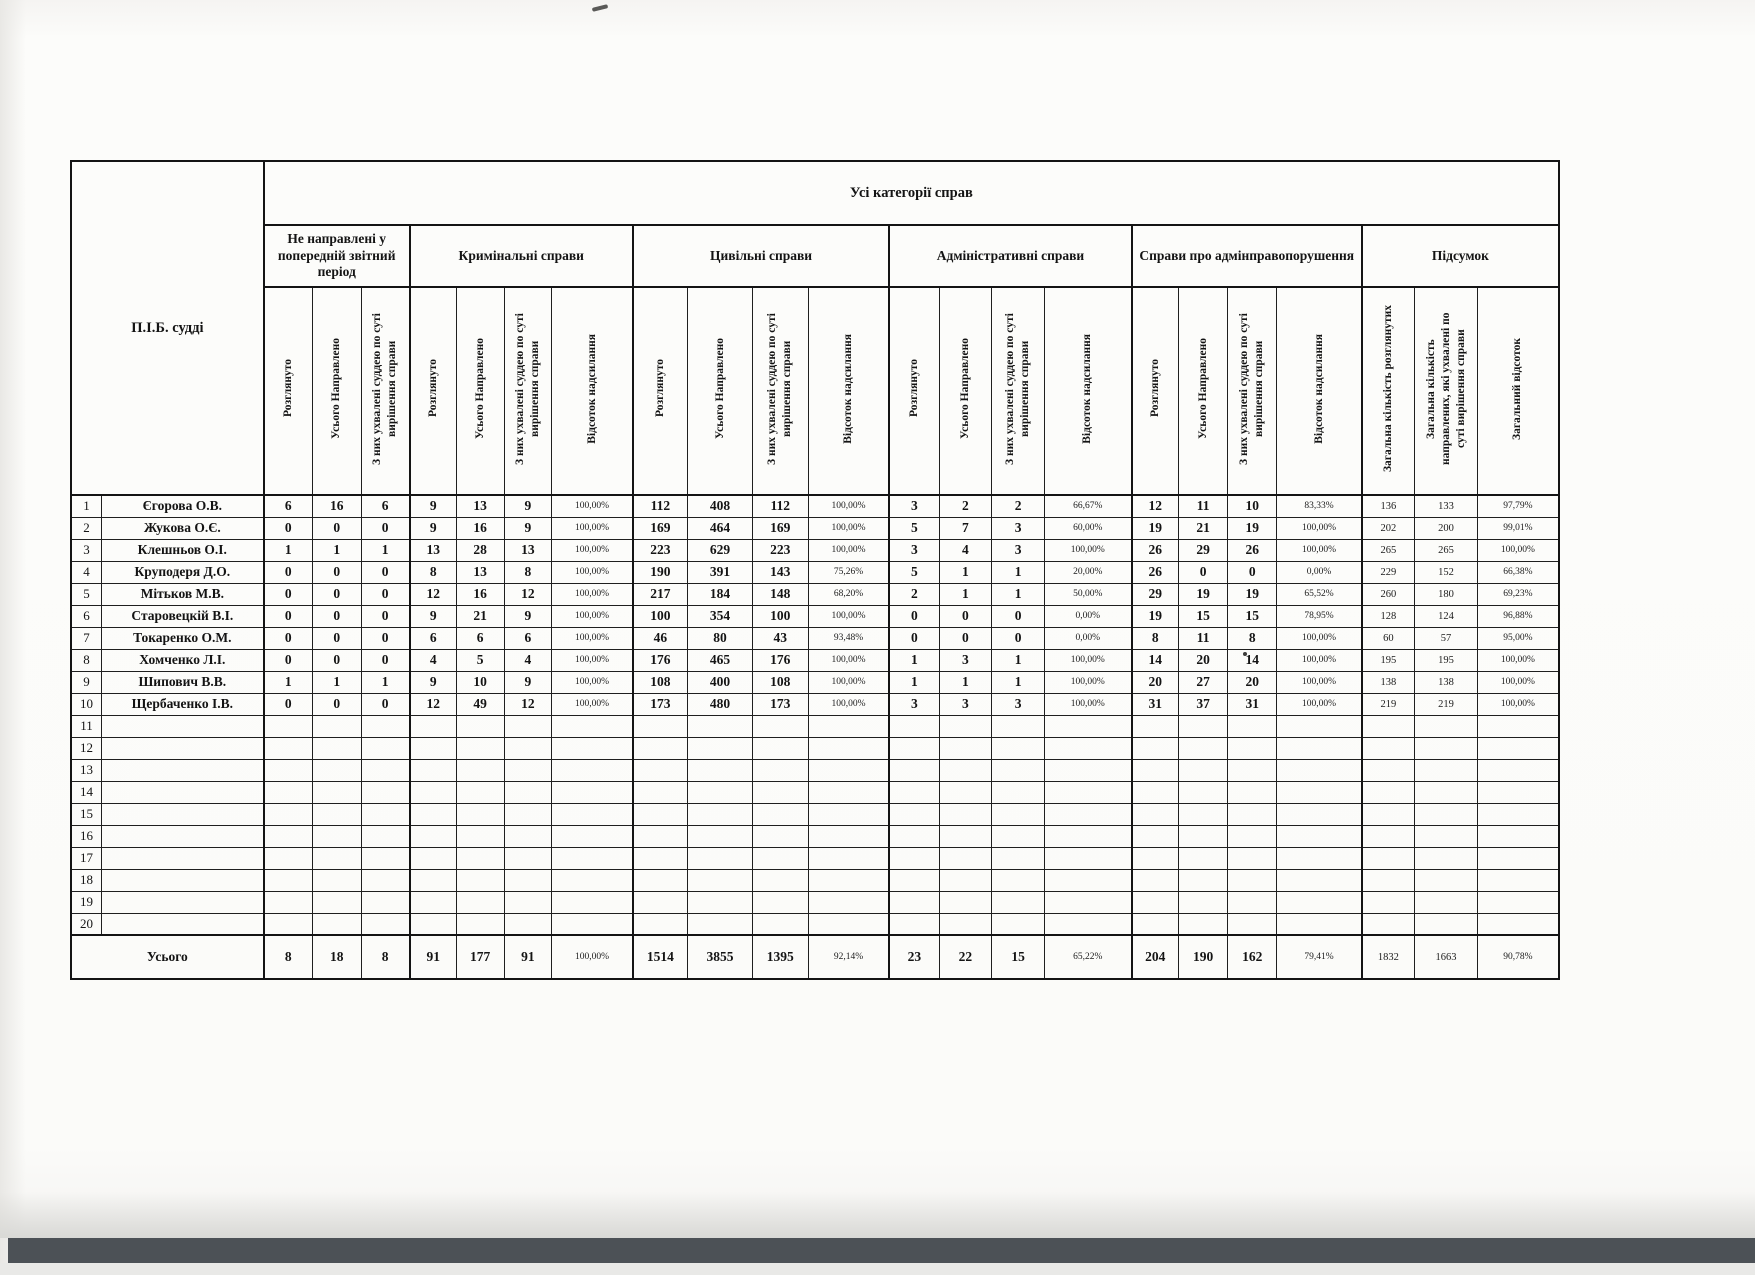  Describe the element at coordinates (720, 638) in the screenshot. I see `data-cell: 80` at that location.